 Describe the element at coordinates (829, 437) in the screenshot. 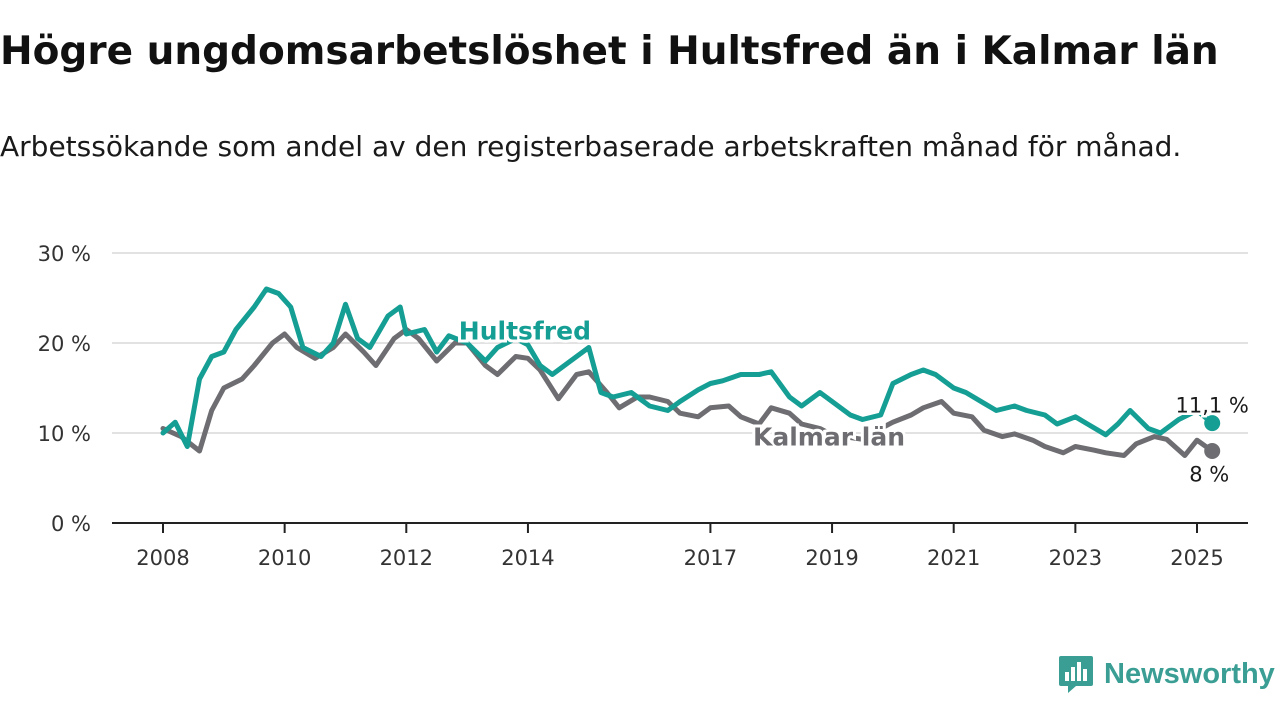

I see `series-label-kalmar-lan: Kalmar län` at that location.